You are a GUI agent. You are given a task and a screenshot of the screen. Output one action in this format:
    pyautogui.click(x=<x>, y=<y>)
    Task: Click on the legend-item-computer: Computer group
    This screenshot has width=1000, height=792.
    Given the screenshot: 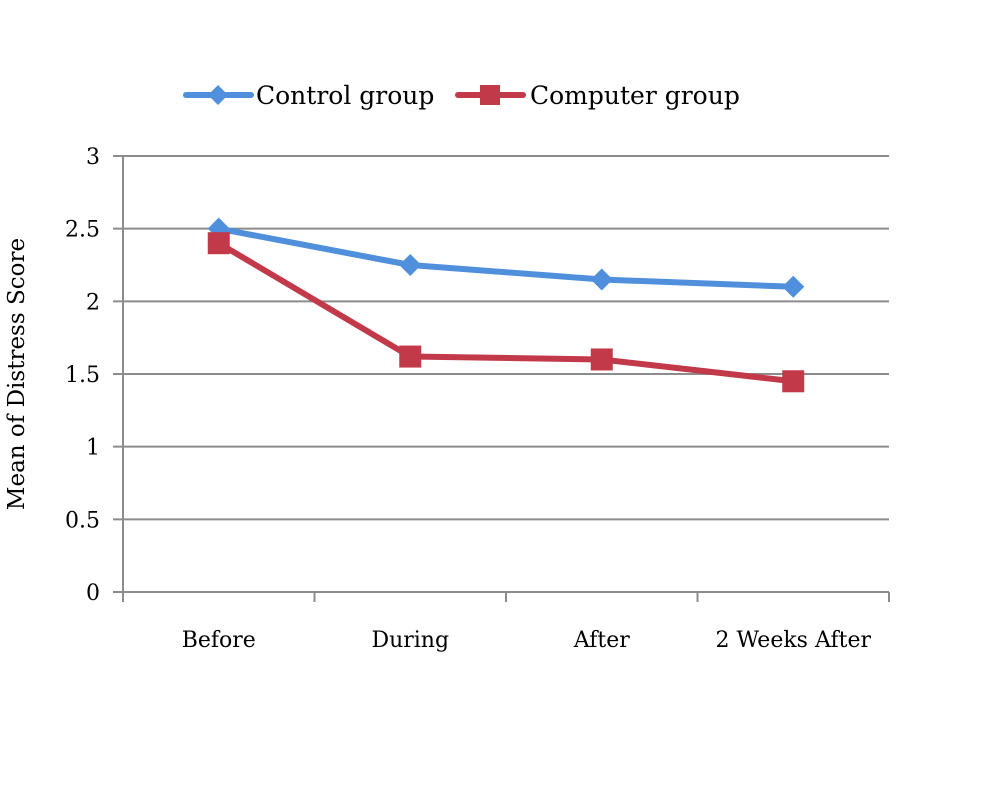 What is the action you would take?
    pyautogui.click(x=597, y=95)
    